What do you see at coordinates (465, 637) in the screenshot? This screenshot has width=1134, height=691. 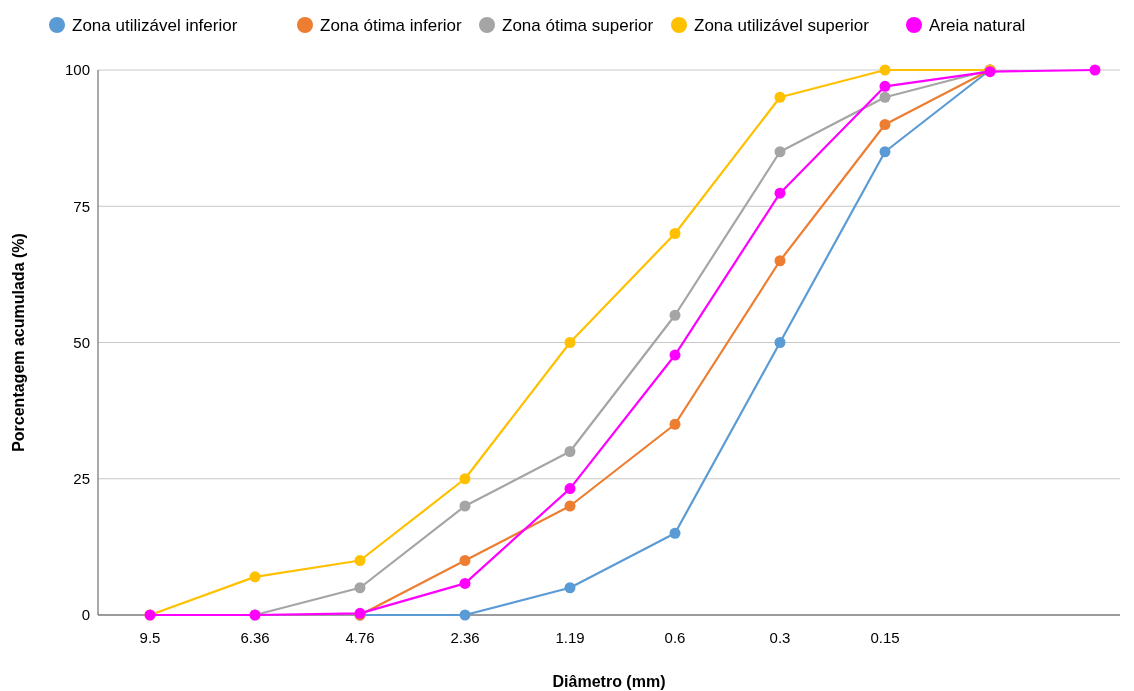 I see `x-tick-label: 2.36` at bounding box center [465, 637].